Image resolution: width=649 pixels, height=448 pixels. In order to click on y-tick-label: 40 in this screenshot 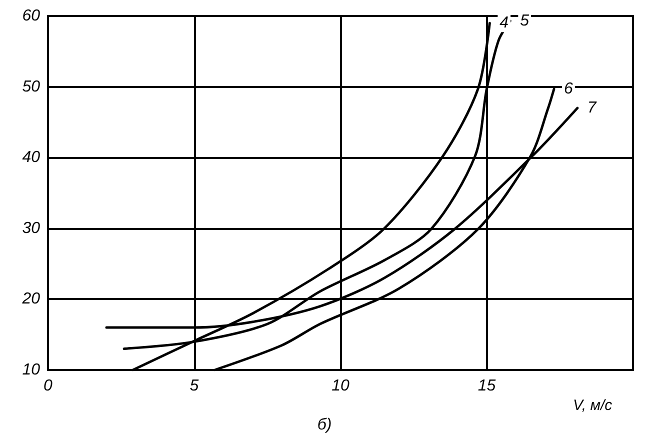, I will do `click(31, 157)`.